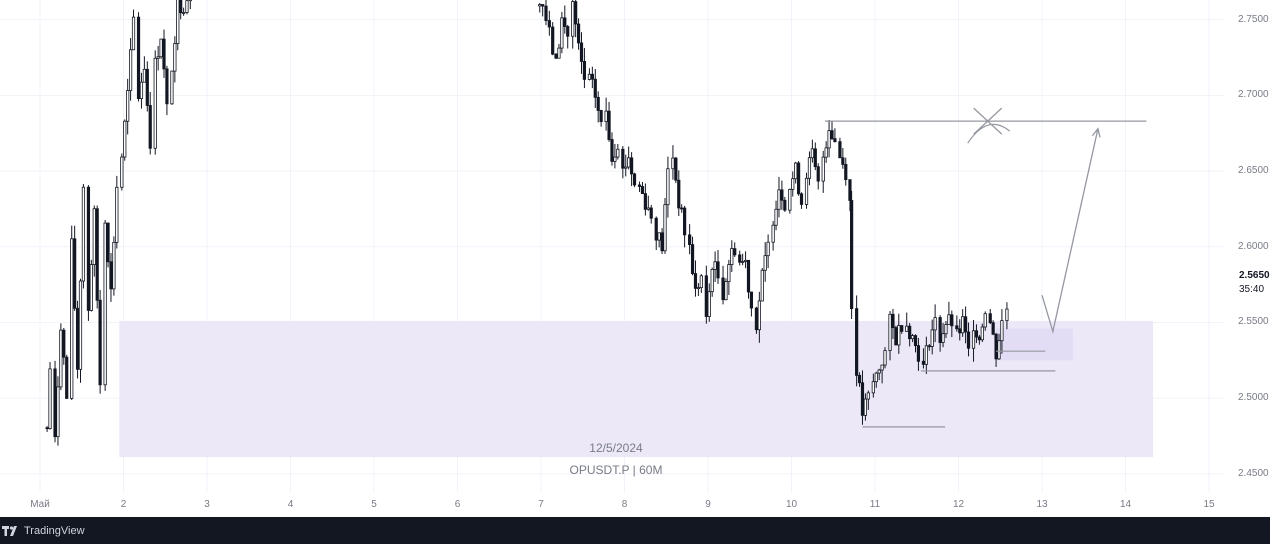 This screenshot has height=544, width=1270. What do you see at coordinates (54, 530) in the screenshot?
I see `footer-brand-label: TradingView` at bounding box center [54, 530].